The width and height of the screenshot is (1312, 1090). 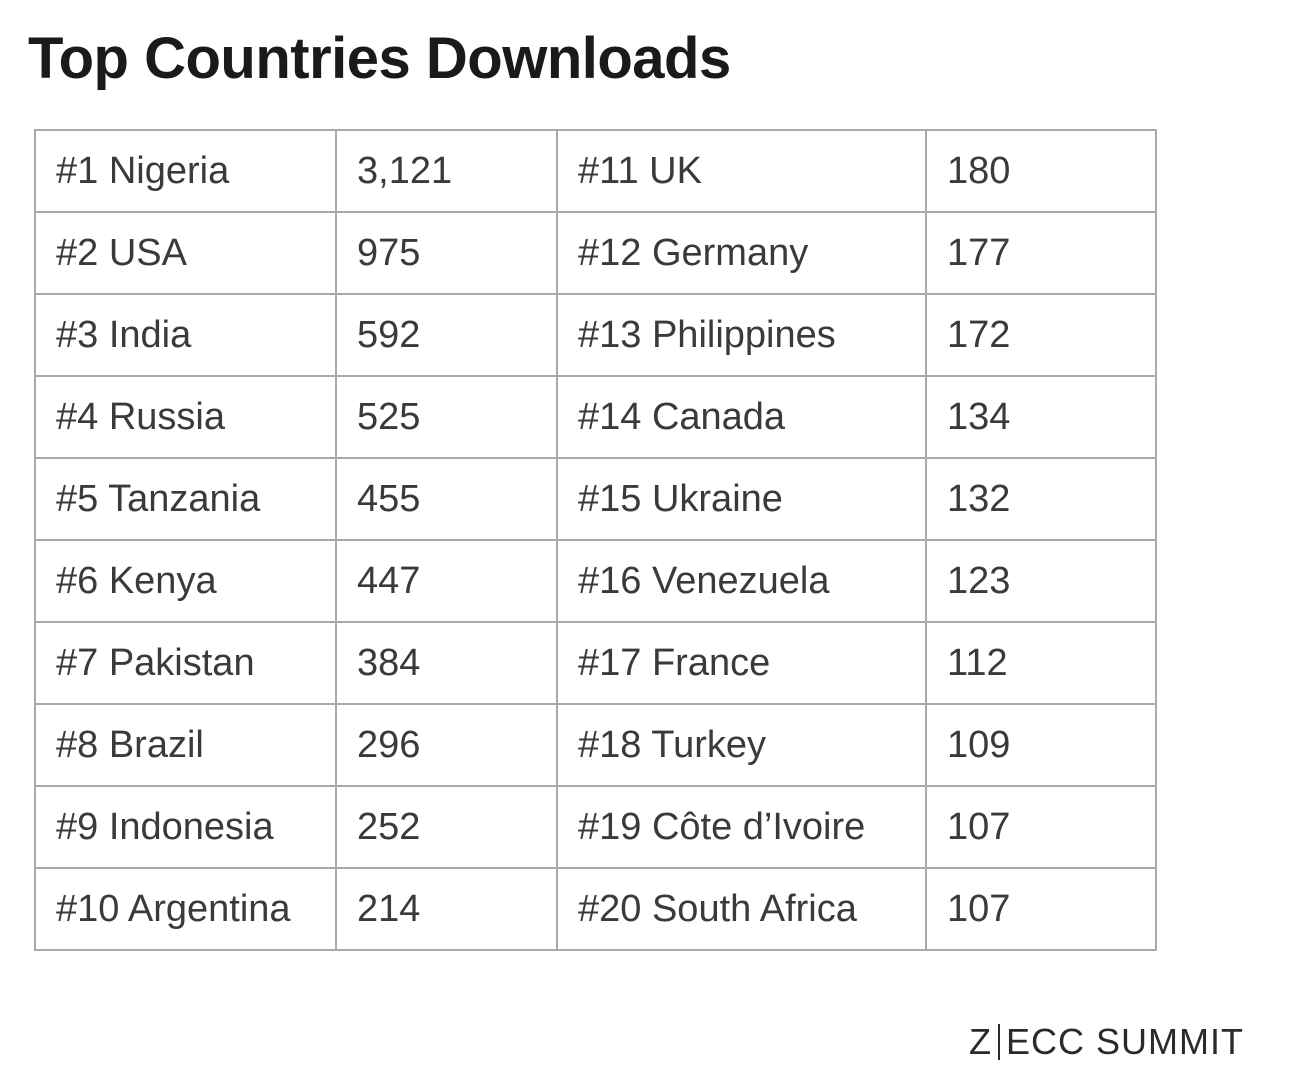 What do you see at coordinates (1041, 745) in the screenshot?
I see `downloads-cell: 109` at bounding box center [1041, 745].